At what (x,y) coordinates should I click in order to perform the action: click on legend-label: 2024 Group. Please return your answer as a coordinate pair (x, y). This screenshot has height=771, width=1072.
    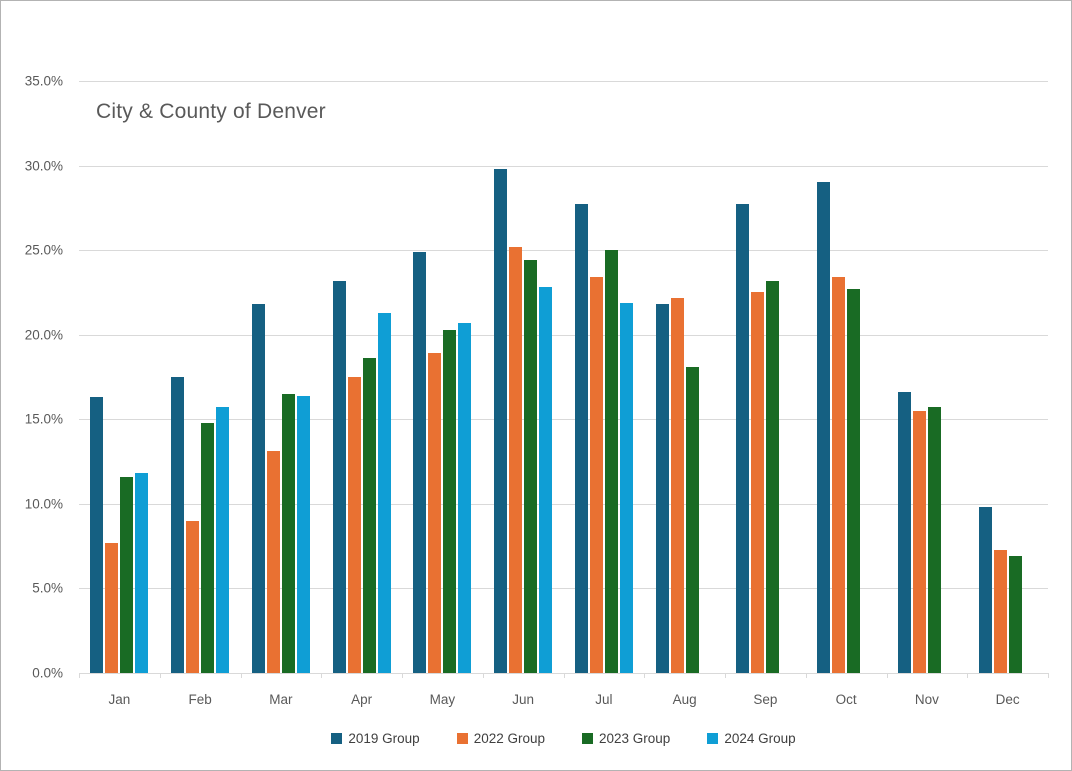
    Looking at the image, I should click on (760, 738).